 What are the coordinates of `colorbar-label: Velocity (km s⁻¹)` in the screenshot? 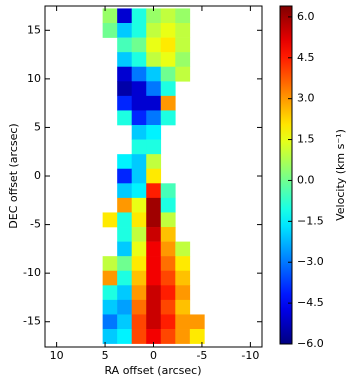 It's located at (340, 175).